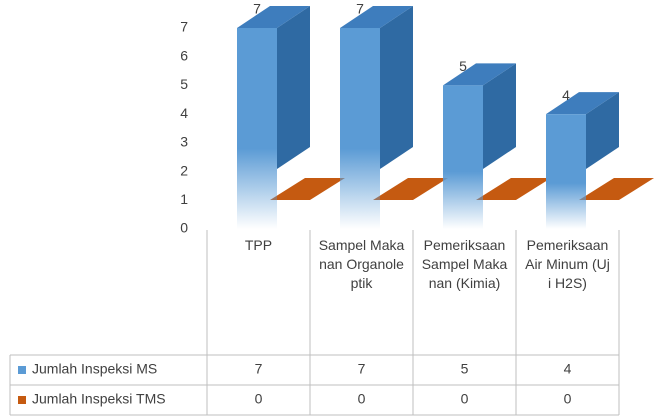 Image resolution: width=661 pixels, height=417 pixels. Describe the element at coordinates (567, 264) in the screenshot. I see `x-tick-label: Pemeriksaan Air Minum (Uji H2S)` at that location.